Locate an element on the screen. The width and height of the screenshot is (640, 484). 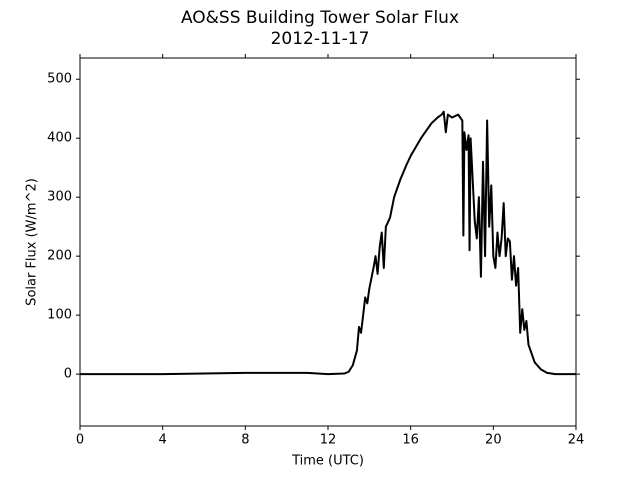
x-tick-label: 24 is located at coordinates (576, 440).